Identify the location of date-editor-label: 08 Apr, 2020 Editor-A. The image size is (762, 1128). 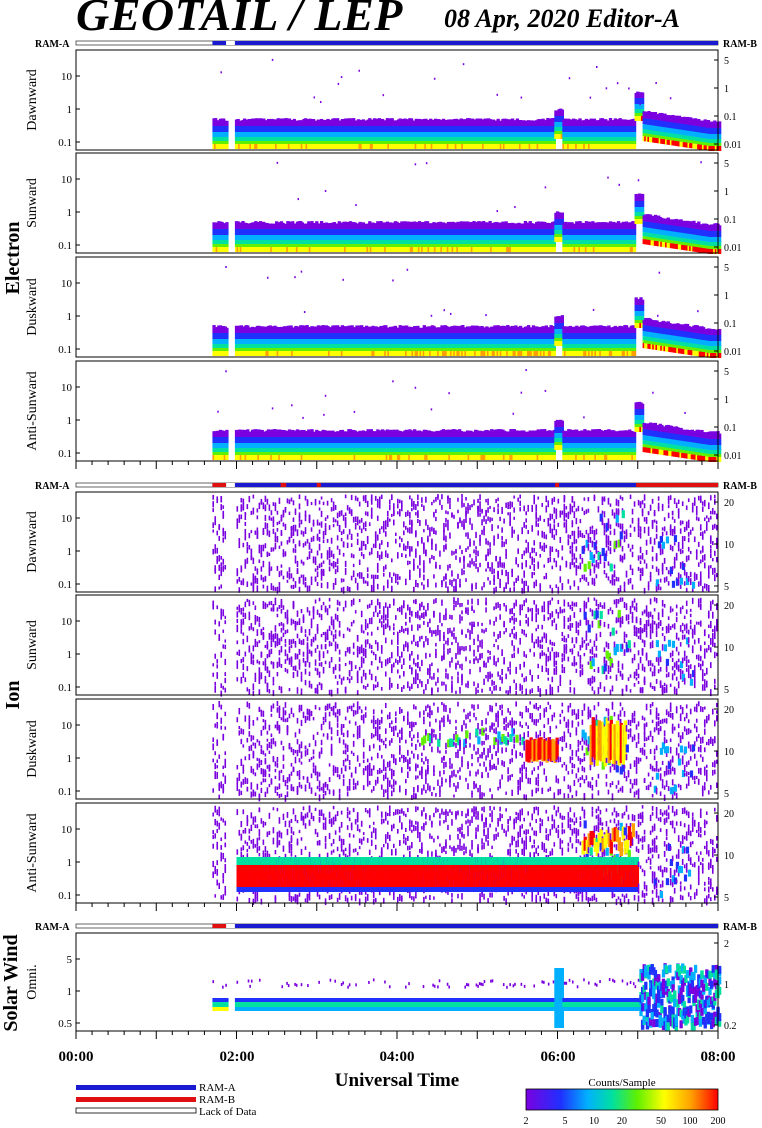
(562, 18).